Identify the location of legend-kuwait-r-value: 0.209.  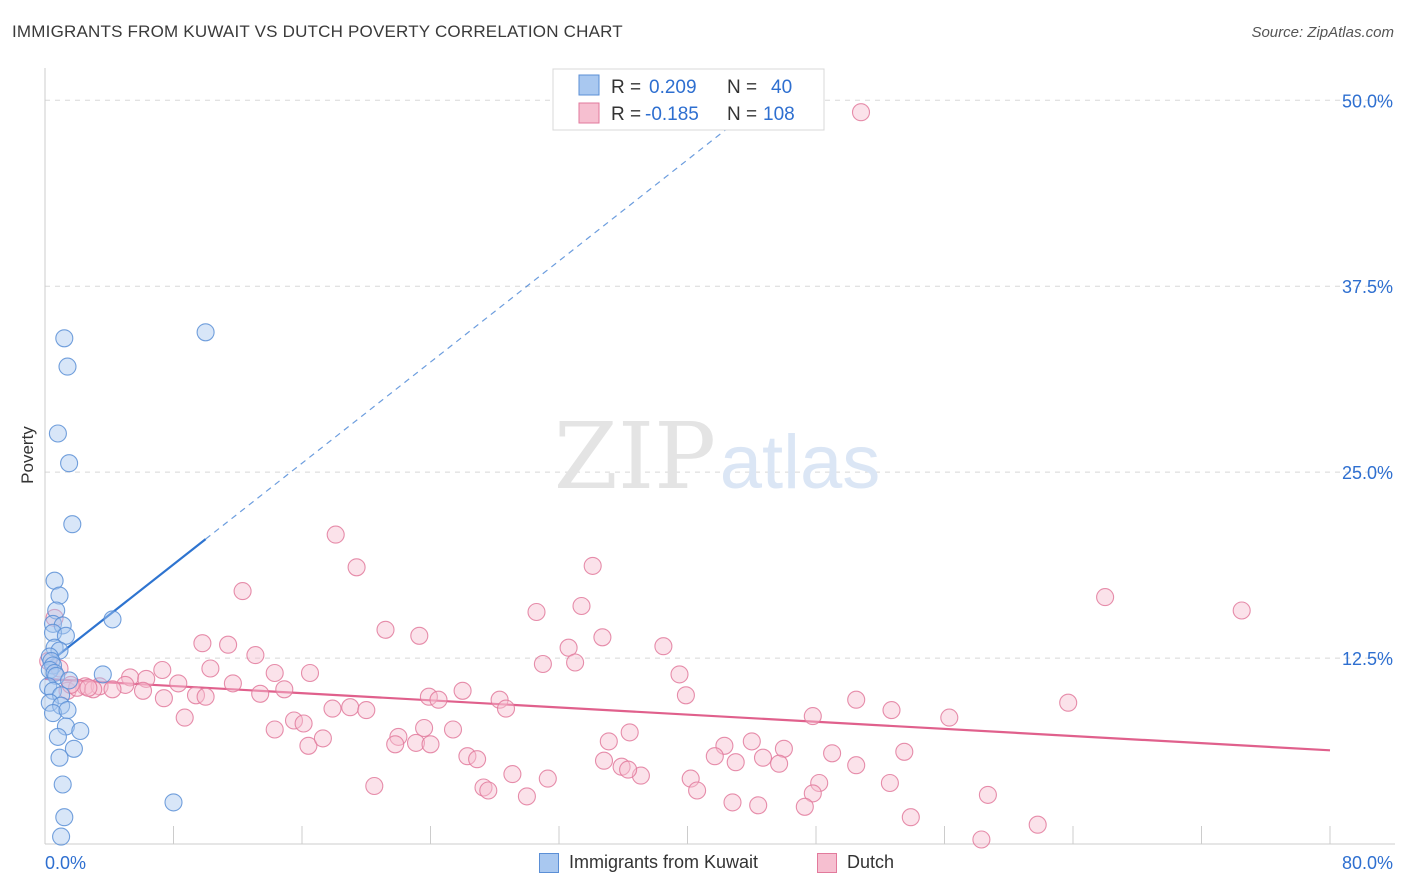
(673, 87).